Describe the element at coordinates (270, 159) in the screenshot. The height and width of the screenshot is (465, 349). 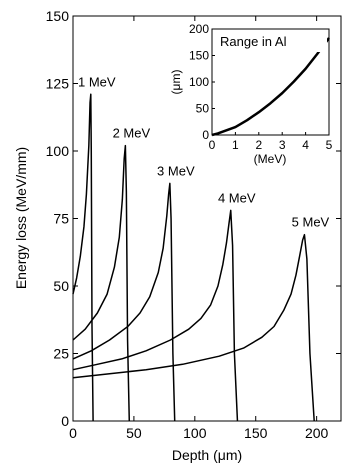
I see `inset-x-label: (MeV)` at that location.